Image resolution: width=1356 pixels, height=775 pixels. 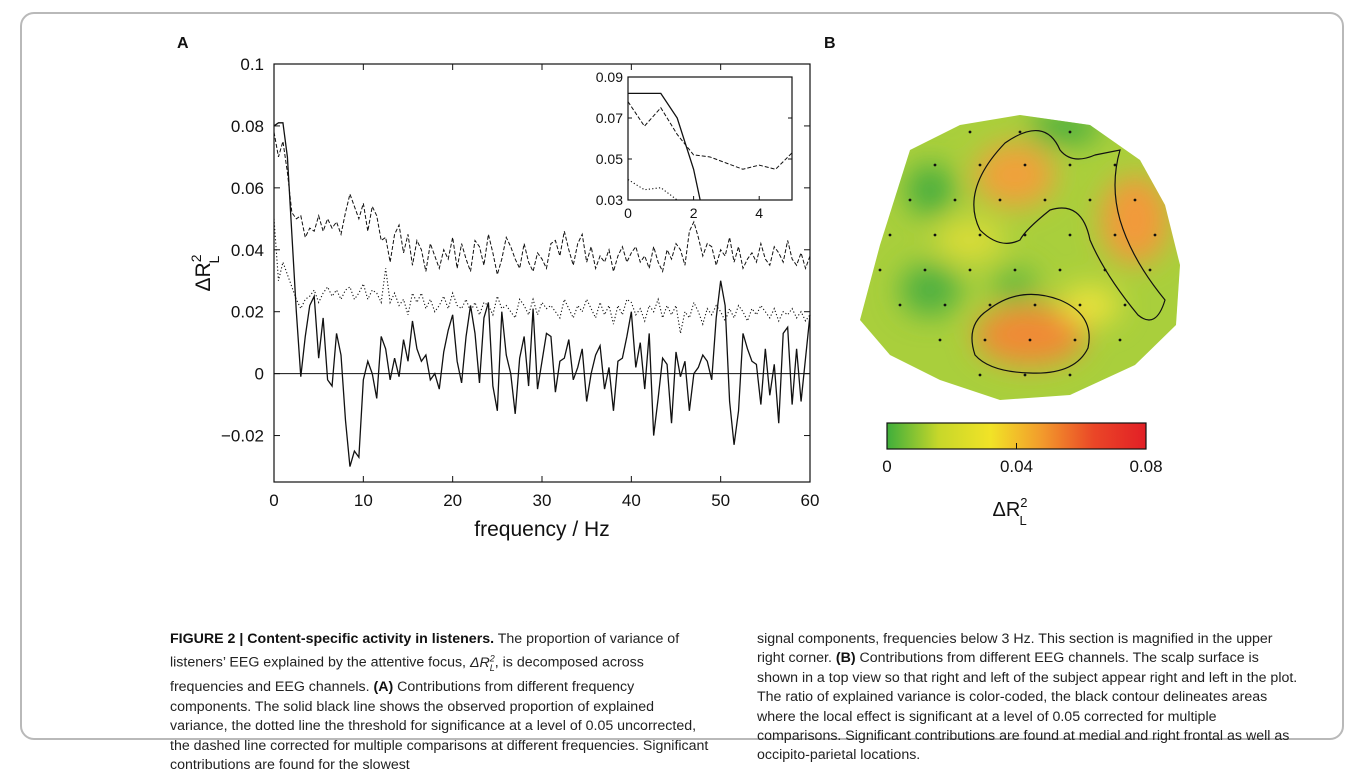 I want to click on x-tick-label-40: 40, so click(x=631, y=500).